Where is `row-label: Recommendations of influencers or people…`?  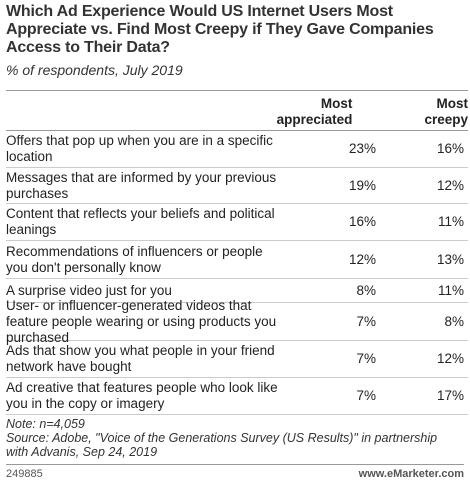 row-label: Recommendations of influencers or people… is located at coordinates (134, 259).